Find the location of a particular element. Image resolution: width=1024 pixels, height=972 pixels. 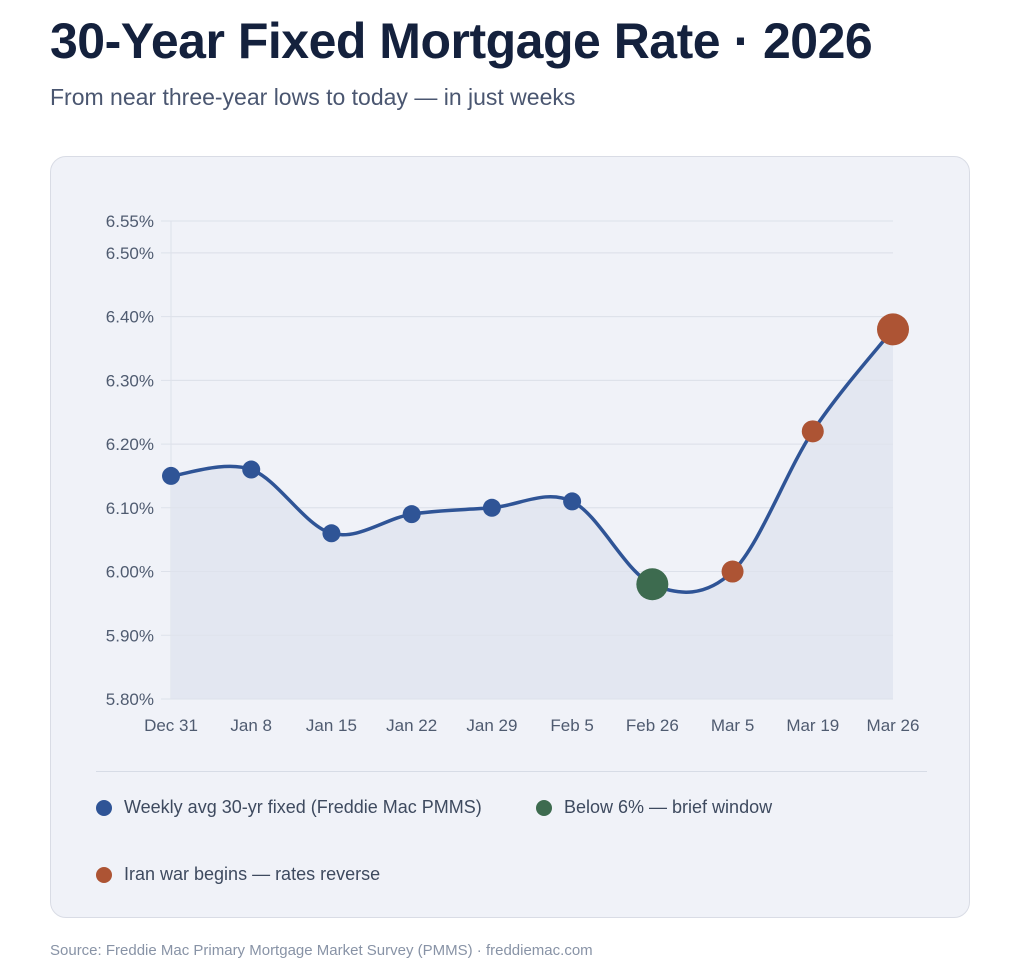

x-tick-label: Mar 5 is located at coordinates (732, 725).